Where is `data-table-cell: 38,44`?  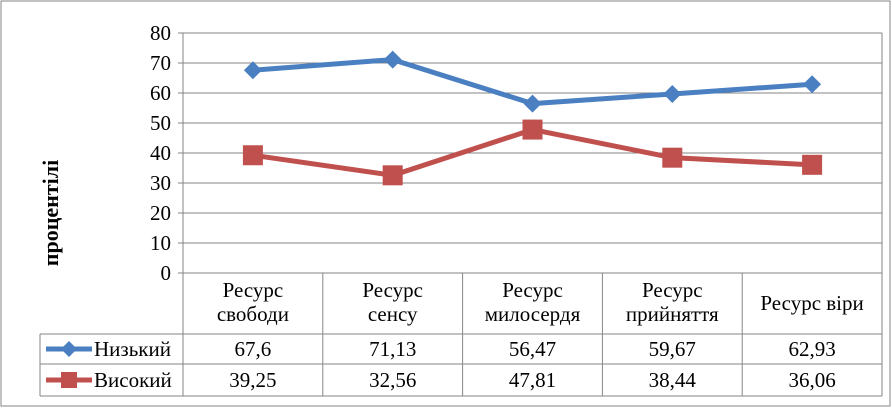 data-table-cell: 38,44 is located at coordinates (673, 380).